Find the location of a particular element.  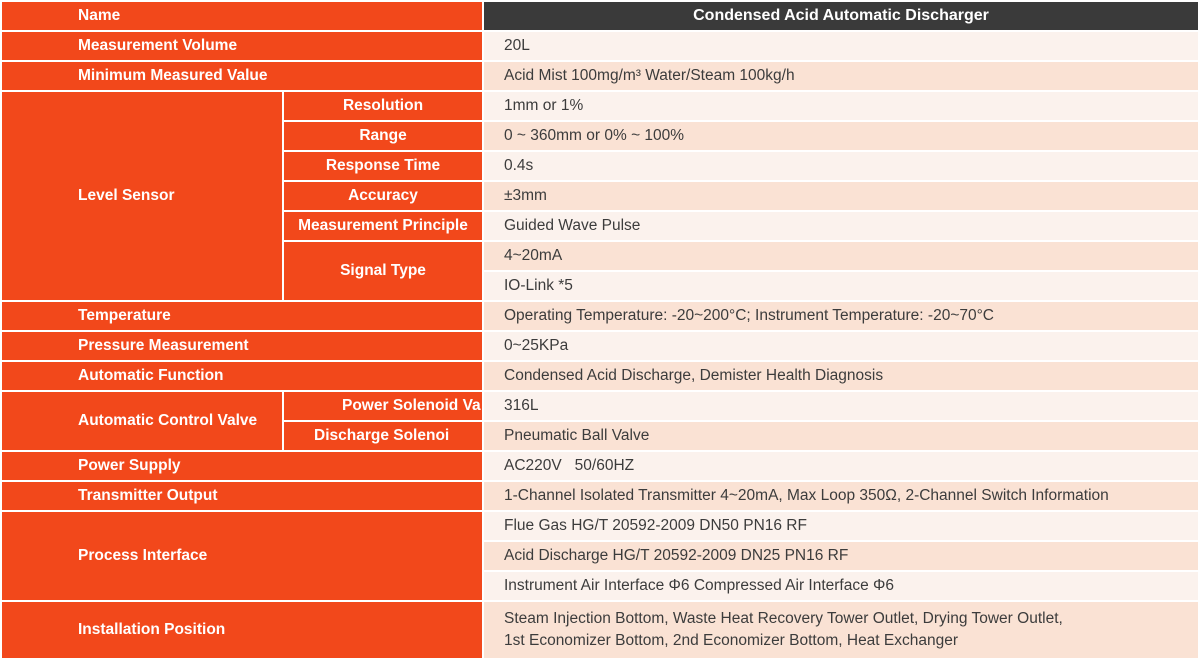

row-signal-type-1: Signal Type 4~20mA is located at coordinates (600, 271).